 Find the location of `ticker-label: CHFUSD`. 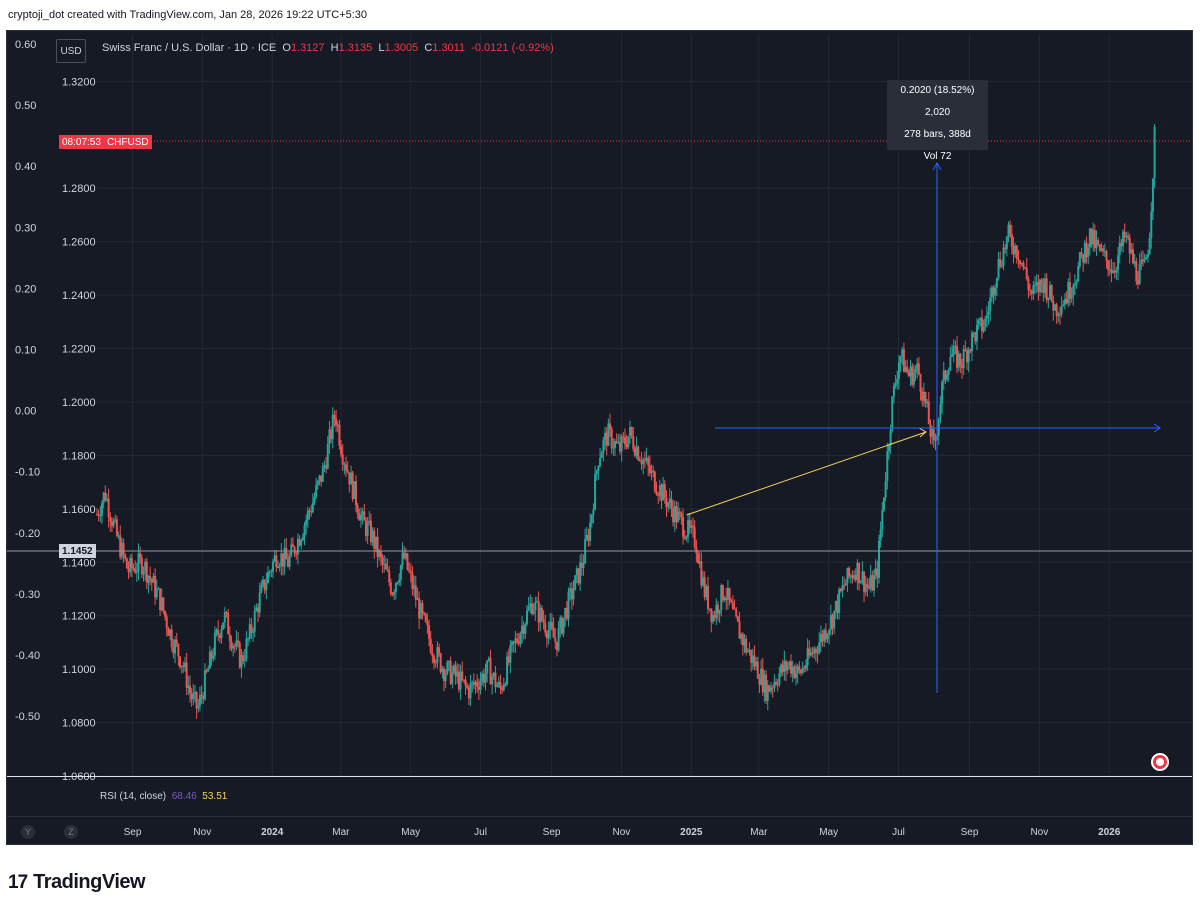

ticker-label: CHFUSD is located at coordinates (127, 142).